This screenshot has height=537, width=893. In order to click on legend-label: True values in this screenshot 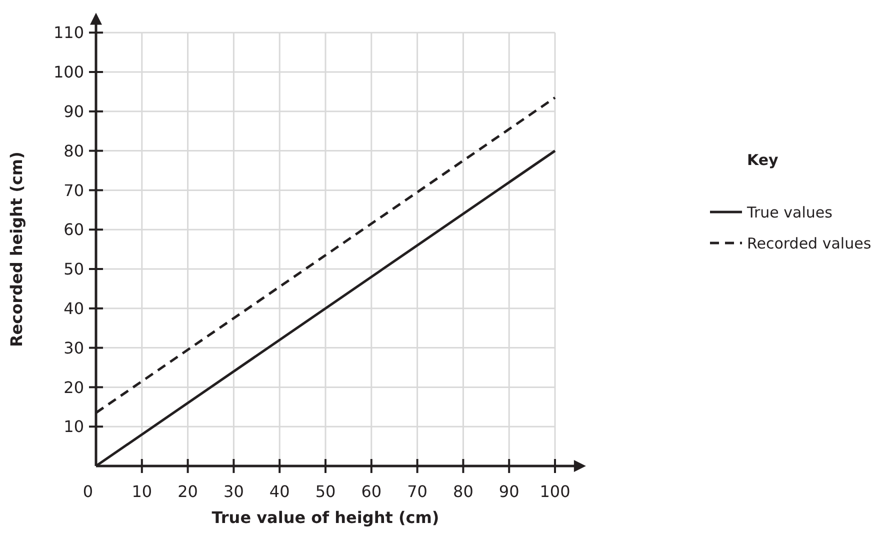, I will do `click(789, 212)`.